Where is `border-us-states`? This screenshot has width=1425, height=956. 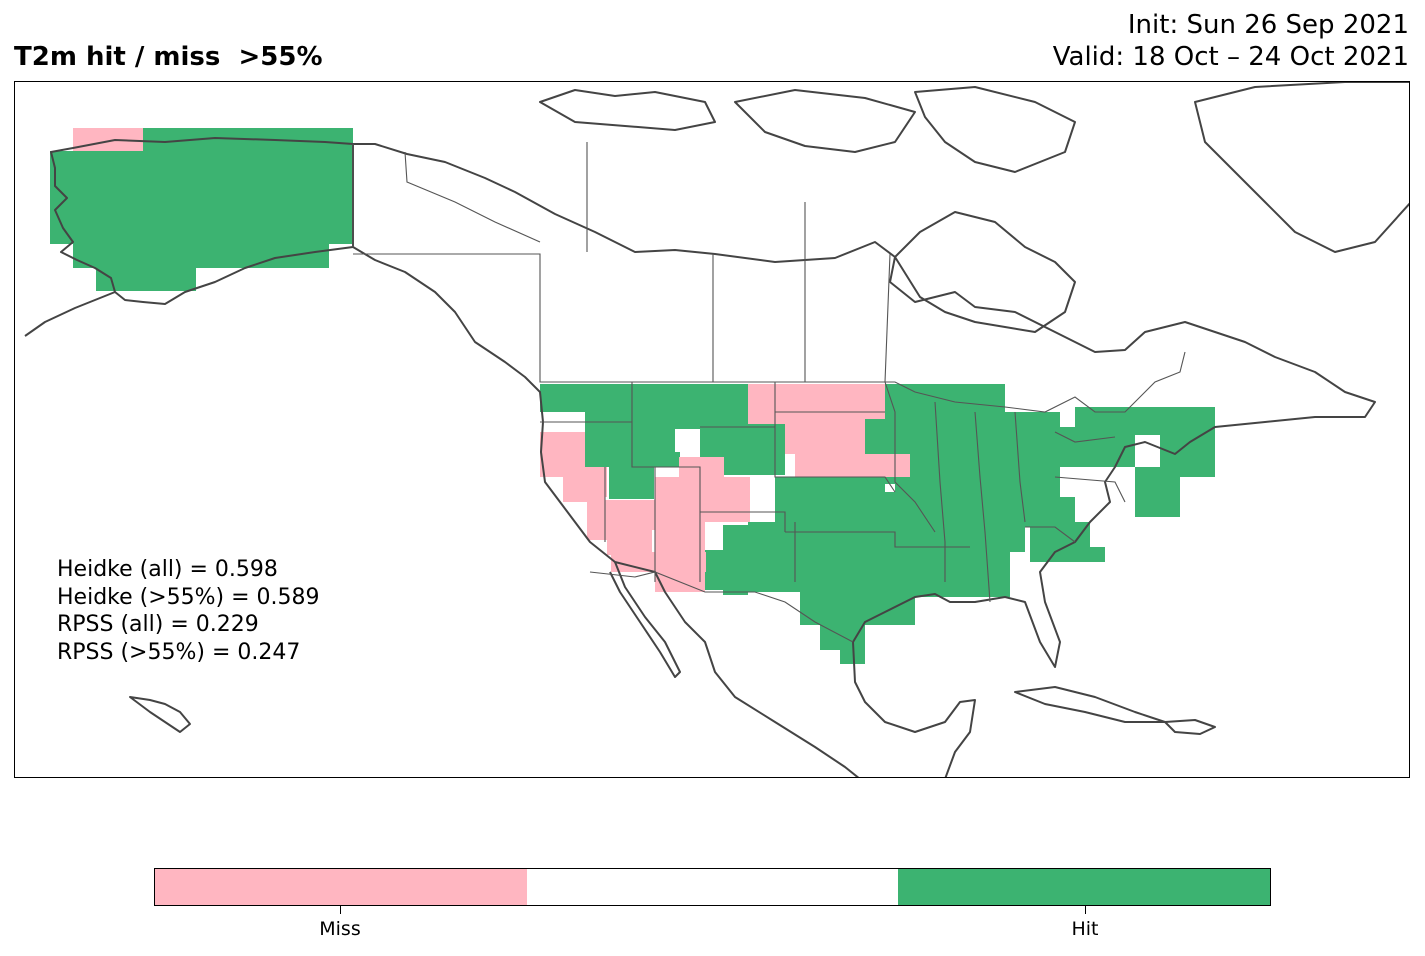
border-us-states is located at coordinates (833, 492).